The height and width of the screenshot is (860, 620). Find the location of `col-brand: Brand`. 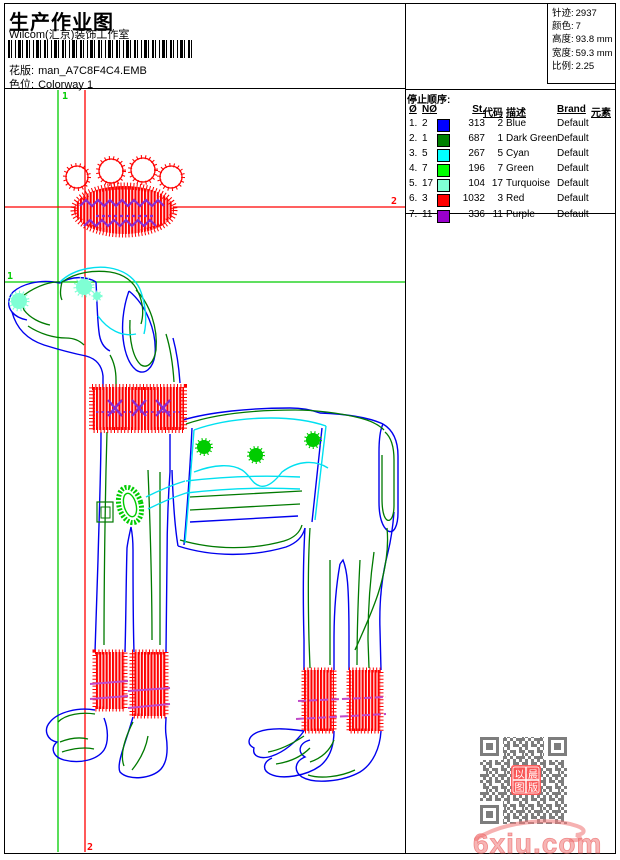

col-brand: Brand is located at coordinates (571, 109).